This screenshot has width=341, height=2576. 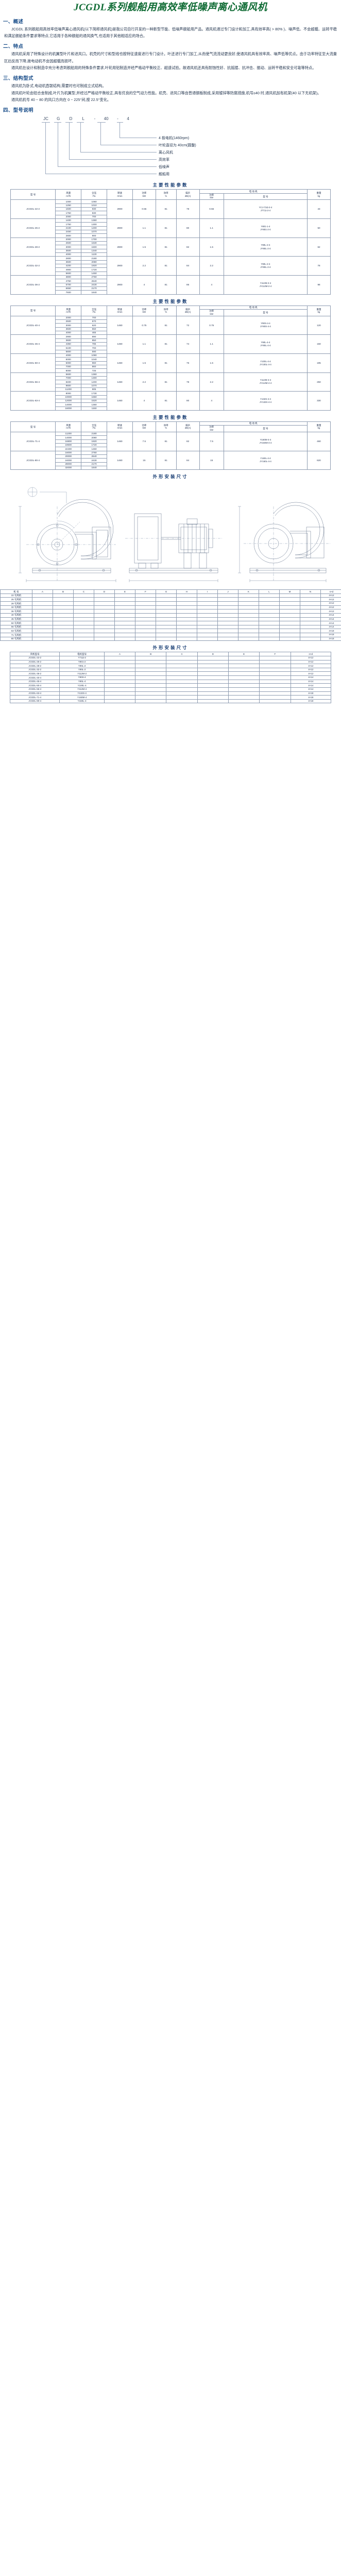 I want to click on table-row: 71 号风机 4×18, so click(x=170, y=635).